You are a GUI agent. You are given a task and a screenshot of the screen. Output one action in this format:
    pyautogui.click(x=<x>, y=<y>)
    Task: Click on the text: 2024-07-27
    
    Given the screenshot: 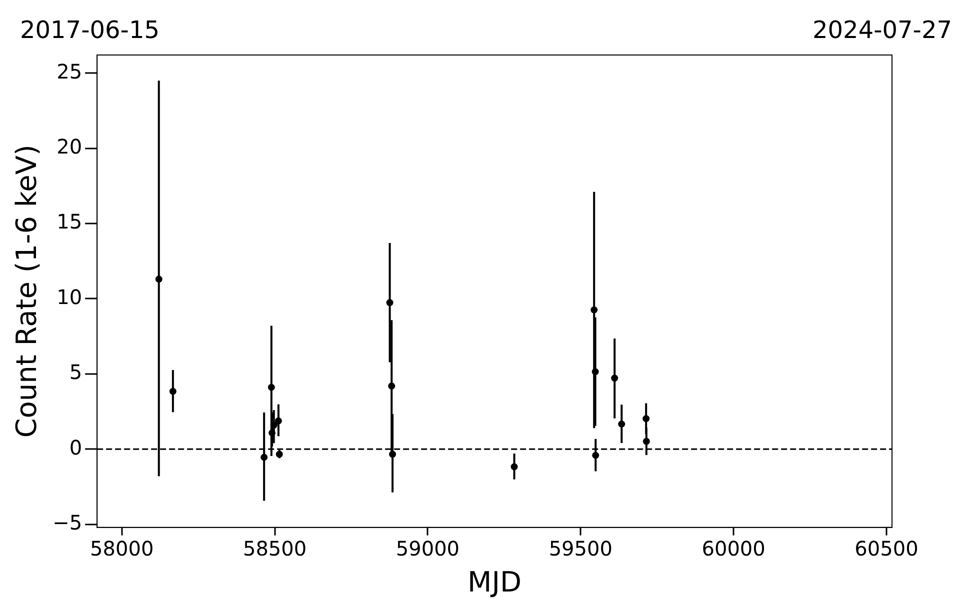 What is the action you would take?
    pyautogui.click(x=882, y=30)
    